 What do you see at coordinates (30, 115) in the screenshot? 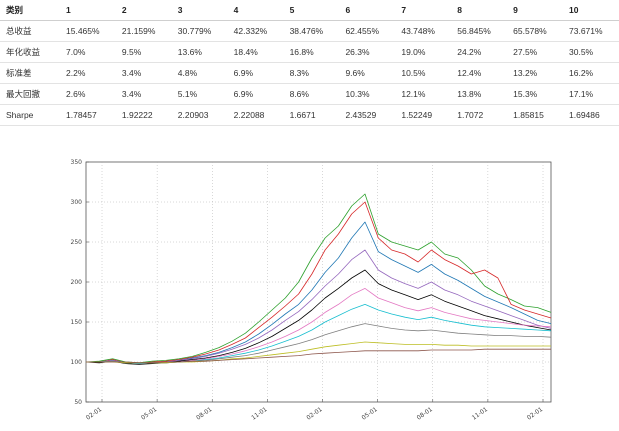
I see `row-label: Sharpe` at bounding box center [30, 115].